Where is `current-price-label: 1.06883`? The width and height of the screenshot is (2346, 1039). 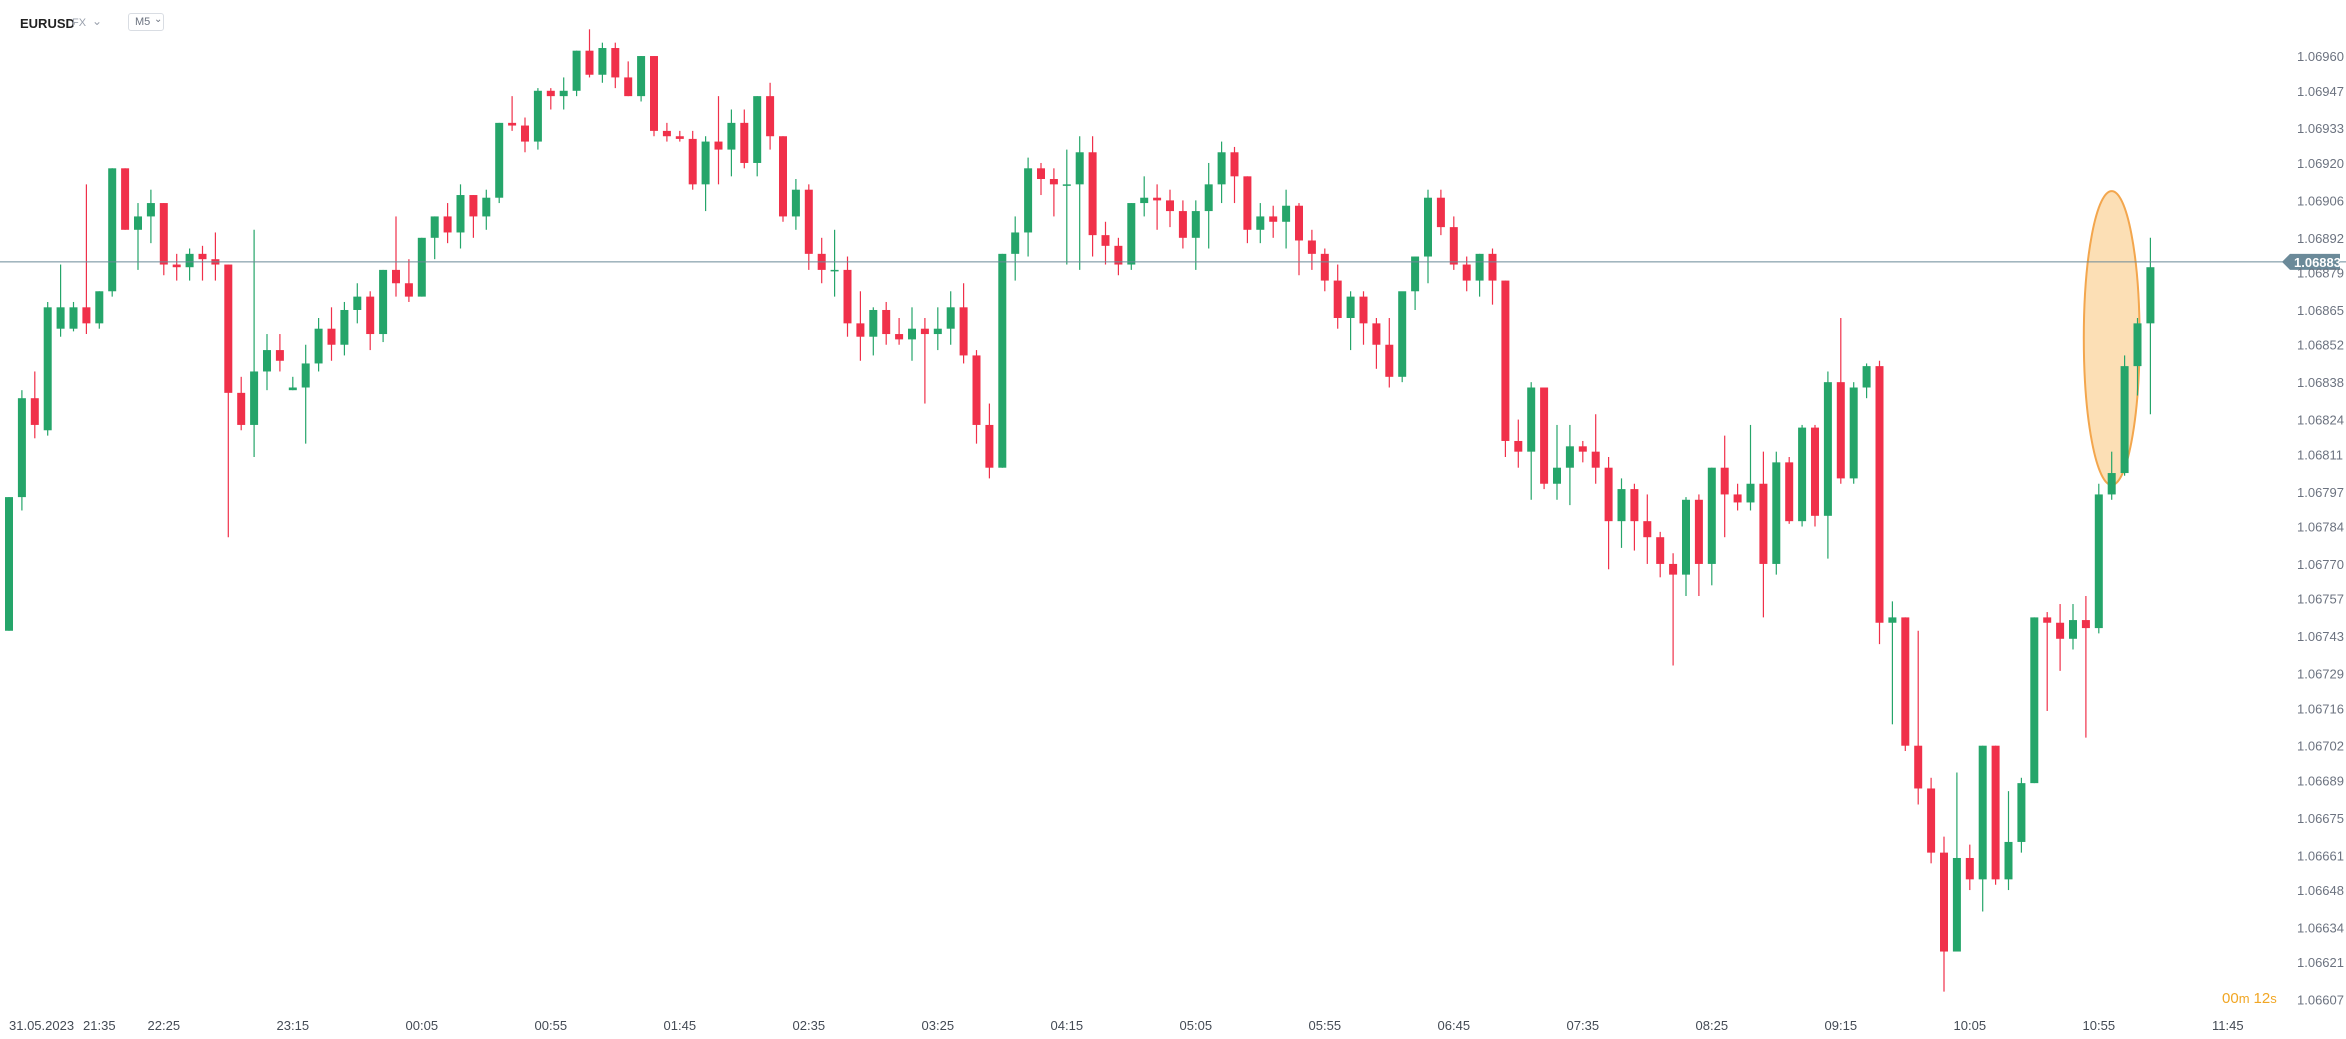 current-price-label: 1.06883 is located at coordinates (2317, 262).